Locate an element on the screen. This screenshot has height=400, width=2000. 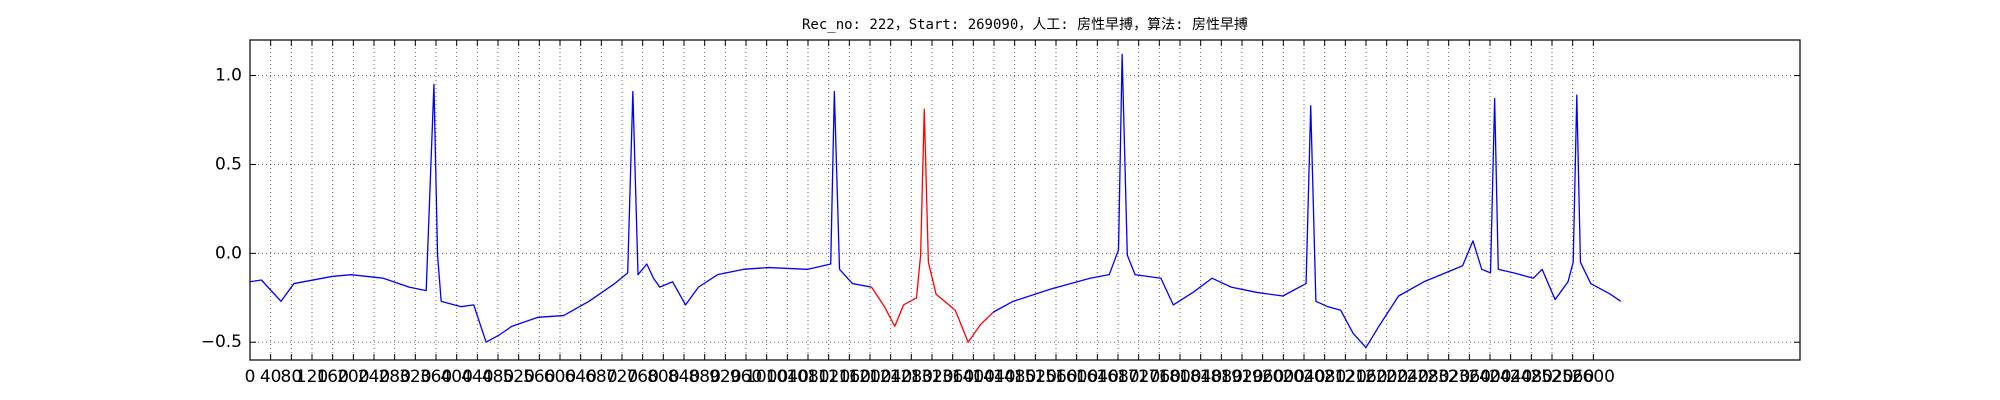
x-tick-label: 1560 is located at coordinates (1055, 377).